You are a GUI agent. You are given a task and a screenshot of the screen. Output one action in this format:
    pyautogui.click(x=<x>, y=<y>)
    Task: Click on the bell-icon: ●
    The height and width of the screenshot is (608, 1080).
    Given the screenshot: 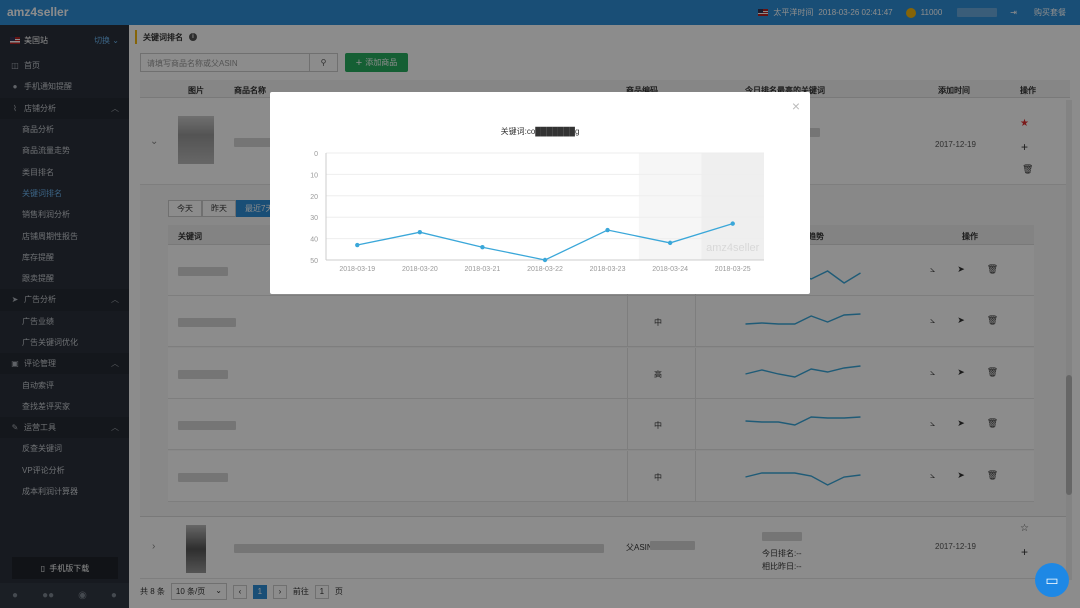 What is the action you would take?
    pyautogui.click(x=15, y=595)
    